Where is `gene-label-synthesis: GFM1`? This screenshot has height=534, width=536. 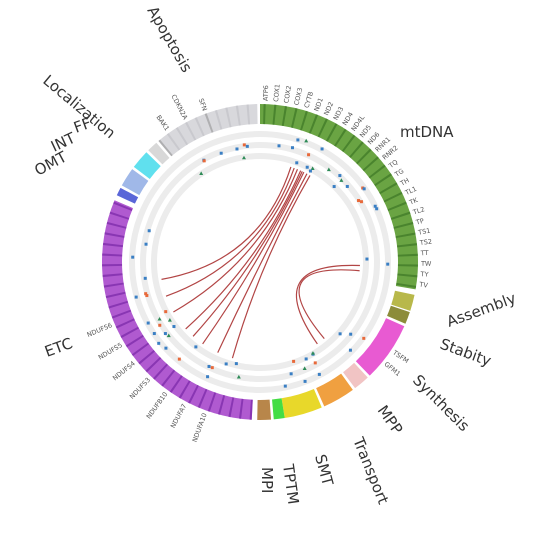 gene-label-synthesis: GFM1 is located at coordinates (392, 369).